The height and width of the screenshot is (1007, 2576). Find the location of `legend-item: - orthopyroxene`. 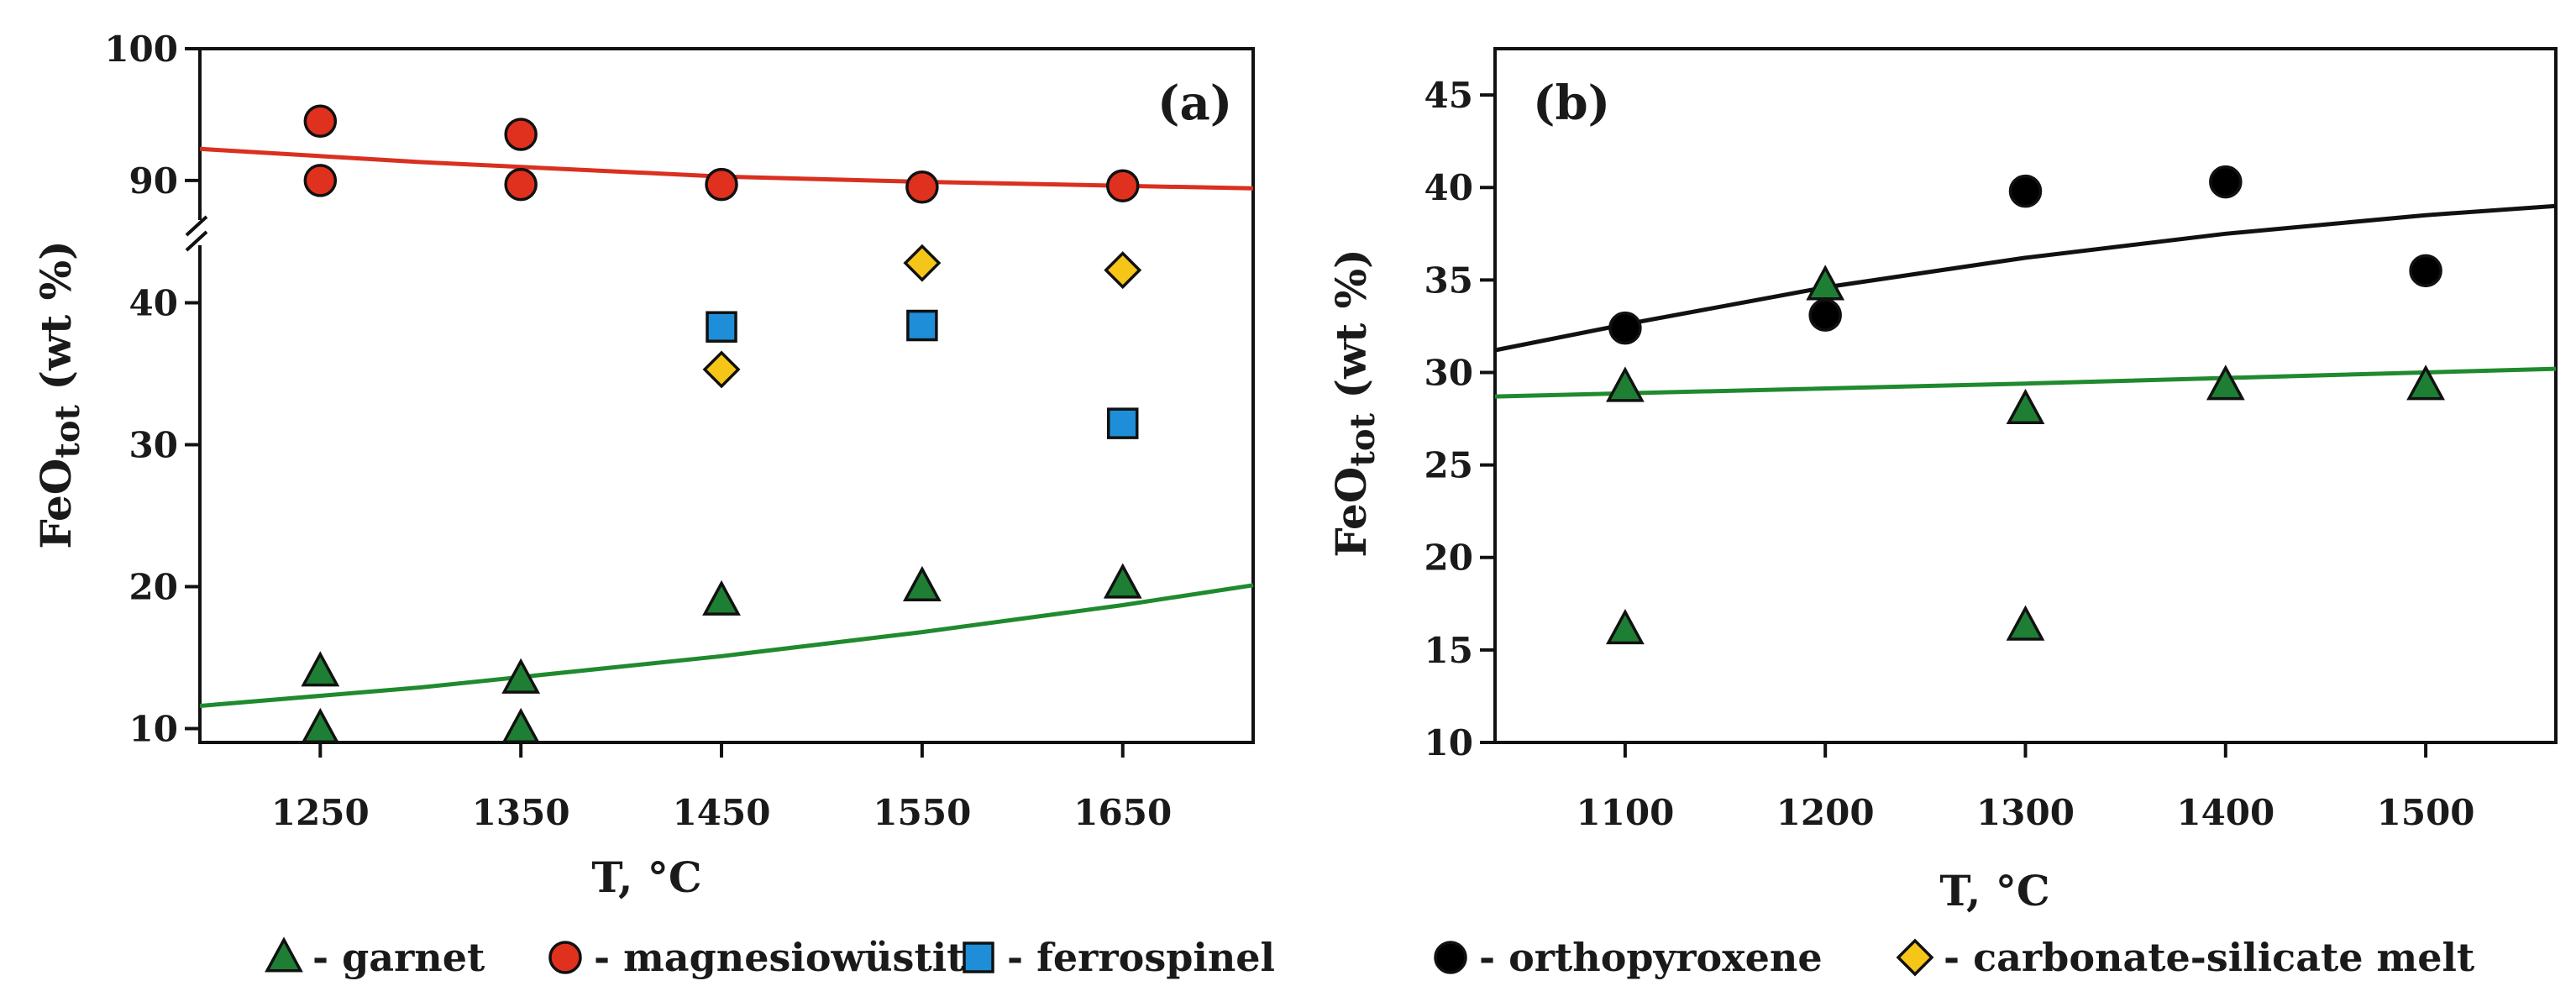

legend-item: - orthopyroxene is located at coordinates (1628, 957).